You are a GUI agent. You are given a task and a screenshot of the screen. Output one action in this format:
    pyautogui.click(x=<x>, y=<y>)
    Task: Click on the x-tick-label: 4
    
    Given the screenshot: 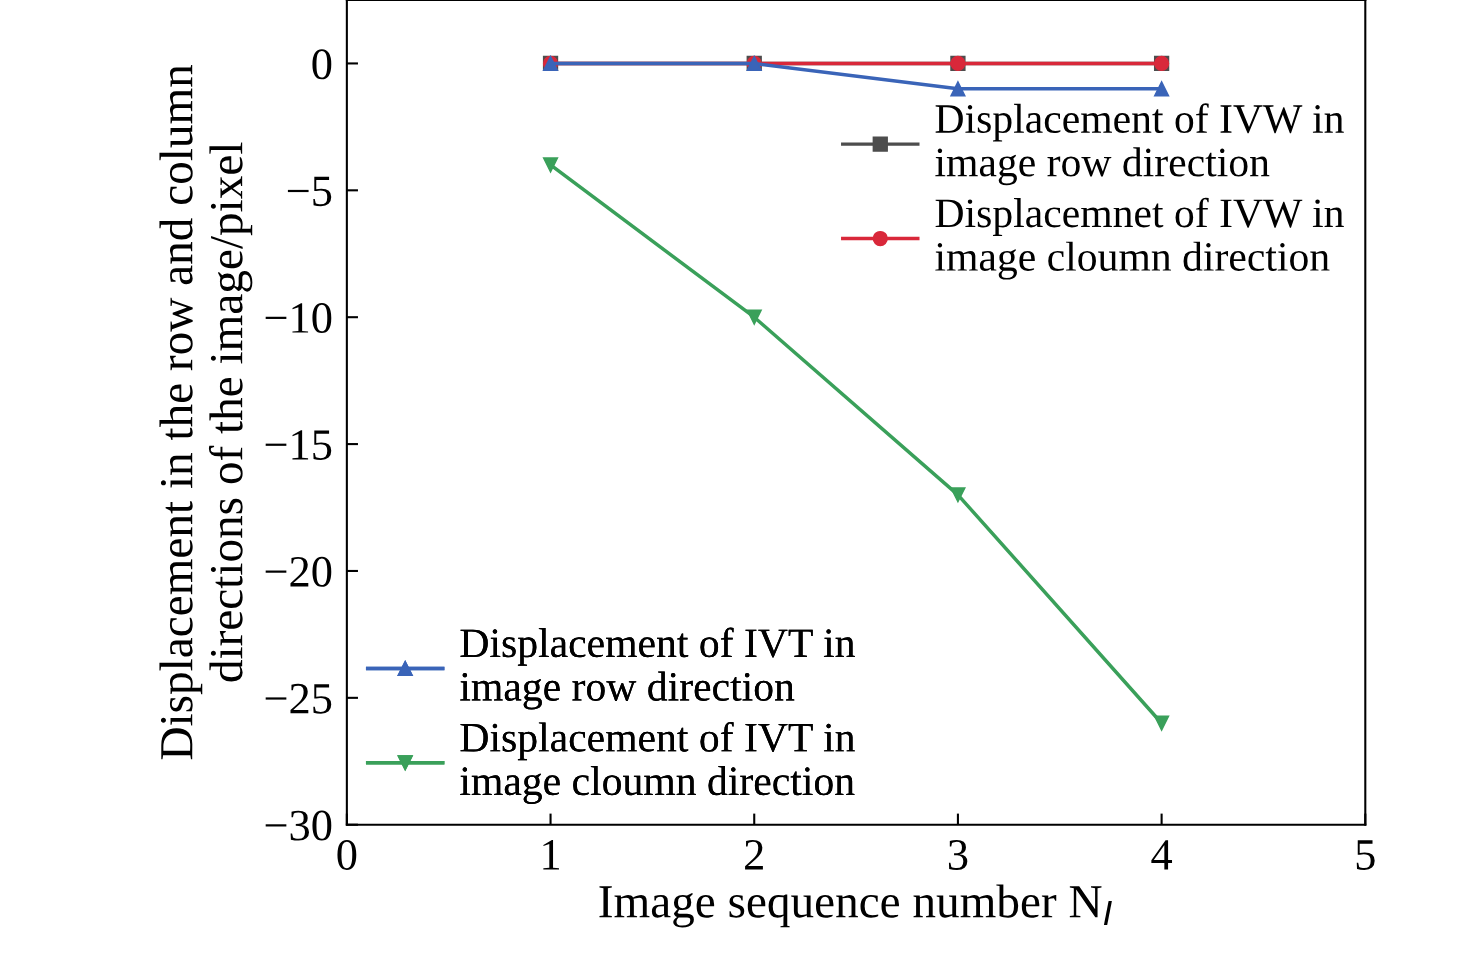 What is the action you would take?
    pyautogui.click(x=1162, y=855)
    